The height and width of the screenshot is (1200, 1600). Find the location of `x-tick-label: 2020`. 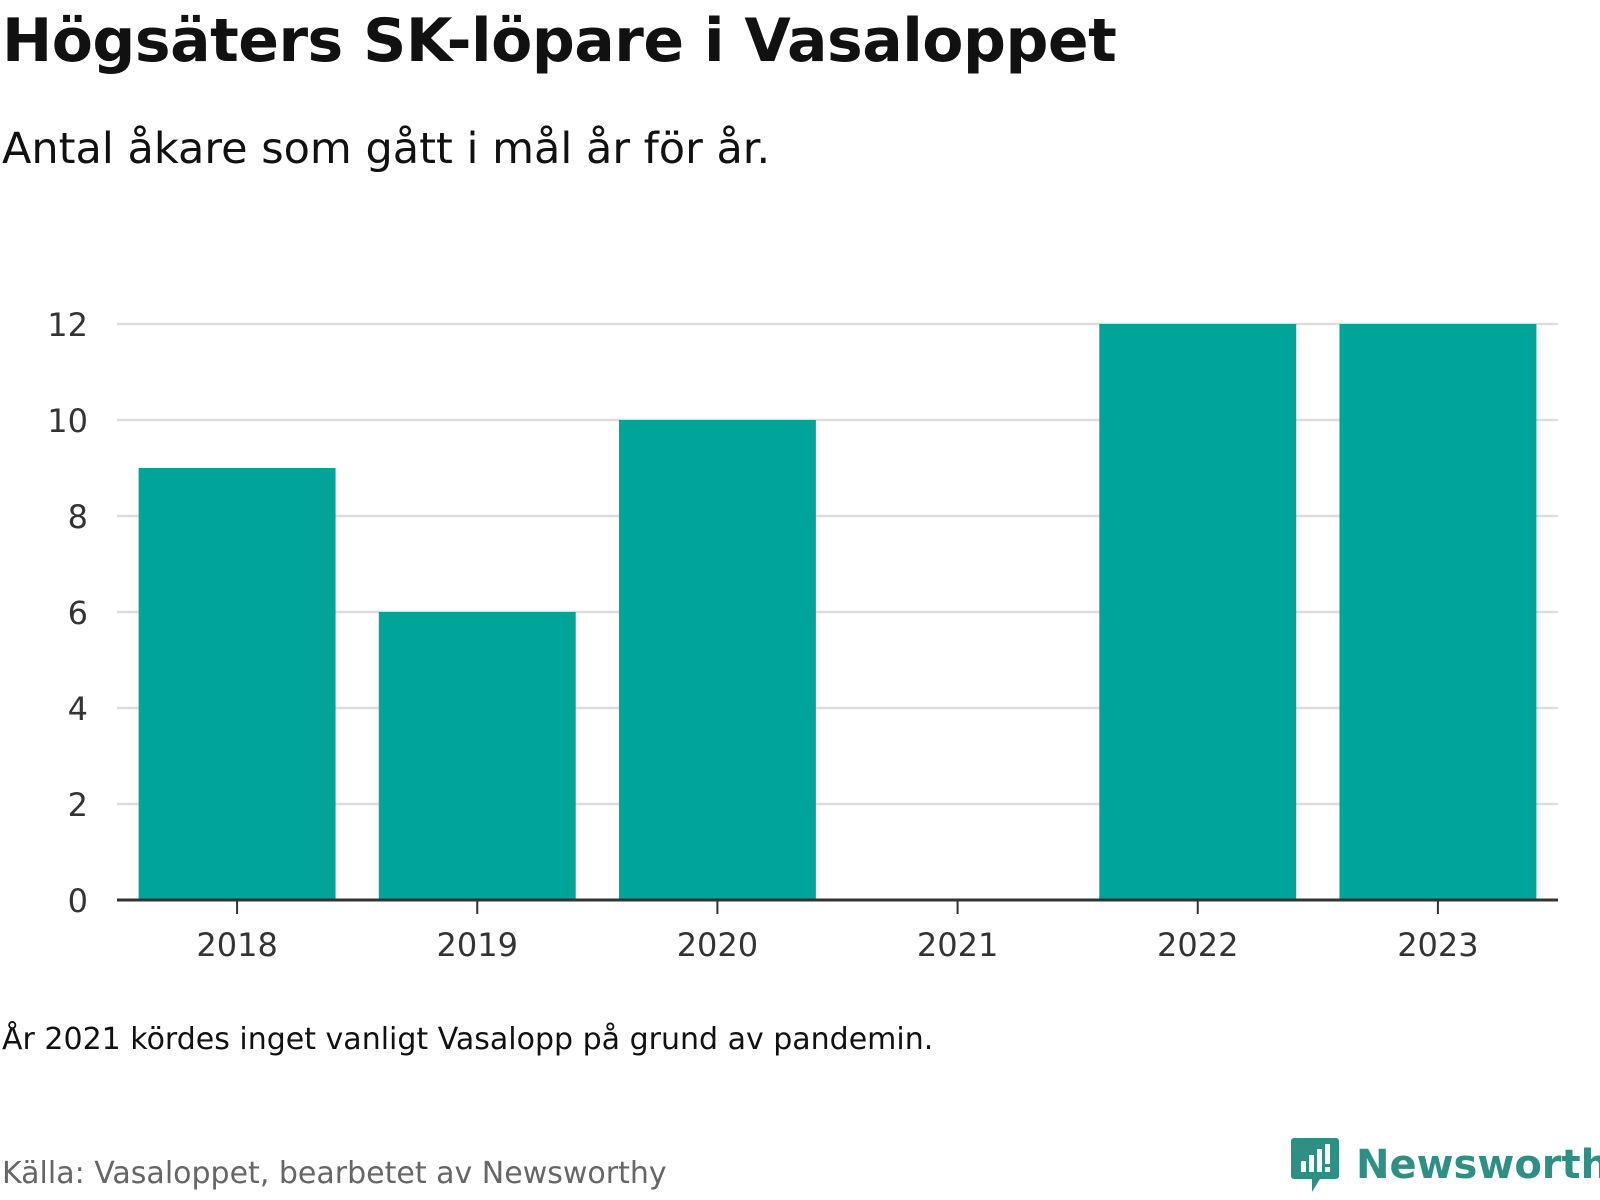

x-tick-label: 2020 is located at coordinates (717, 943).